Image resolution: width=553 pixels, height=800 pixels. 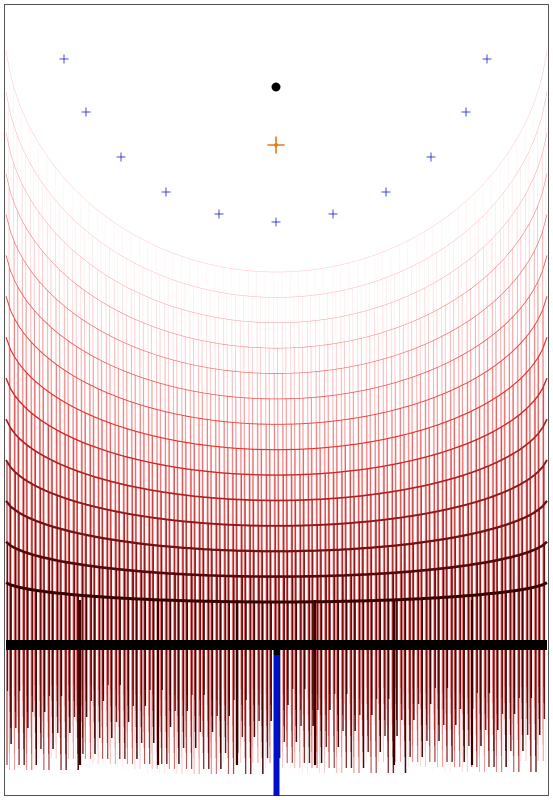 I want to click on baseline-bar, so click(x=276, y=645).